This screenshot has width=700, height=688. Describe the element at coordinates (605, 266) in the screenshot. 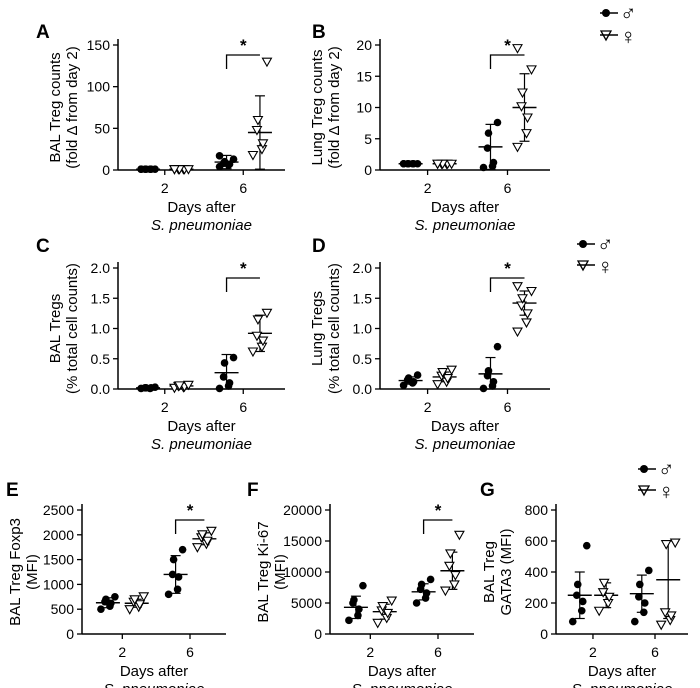

I see `legend-female-symbol: ♀` at that location.